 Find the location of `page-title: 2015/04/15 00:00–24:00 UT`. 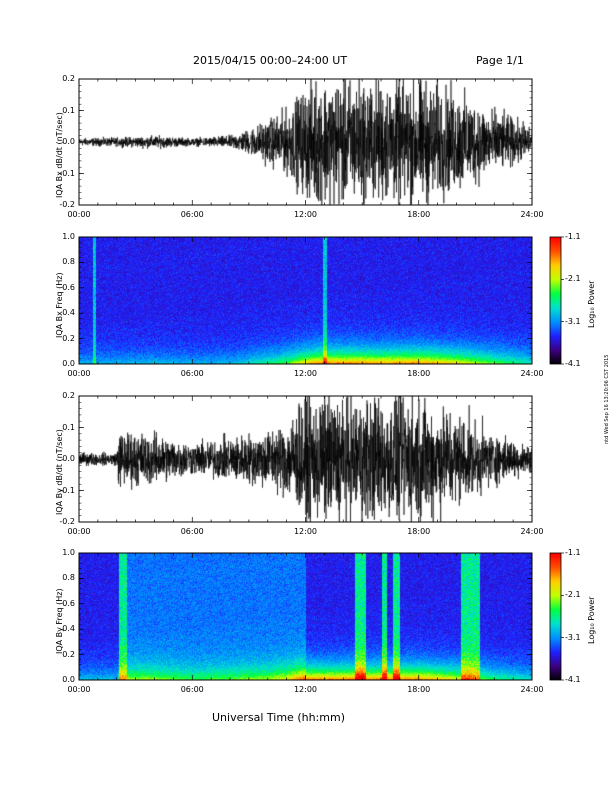

page-title: 2015/04/15 00:00–24:00 UT is located at coordinates (270, 60).